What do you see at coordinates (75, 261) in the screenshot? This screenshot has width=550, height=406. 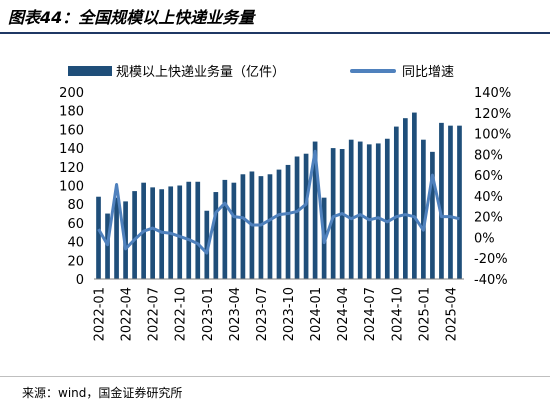 I see `left-axis-tick-label: 20` at bounding box center [75, 261].